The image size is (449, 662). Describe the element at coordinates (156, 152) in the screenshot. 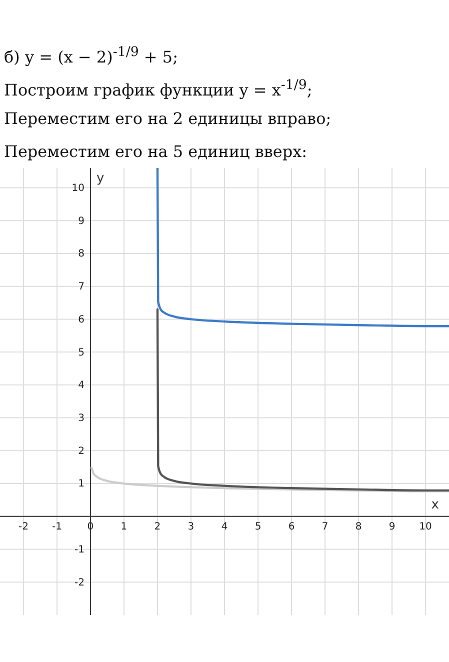

I see `text: Переместим его на 5 единиц вверх:` at that location.